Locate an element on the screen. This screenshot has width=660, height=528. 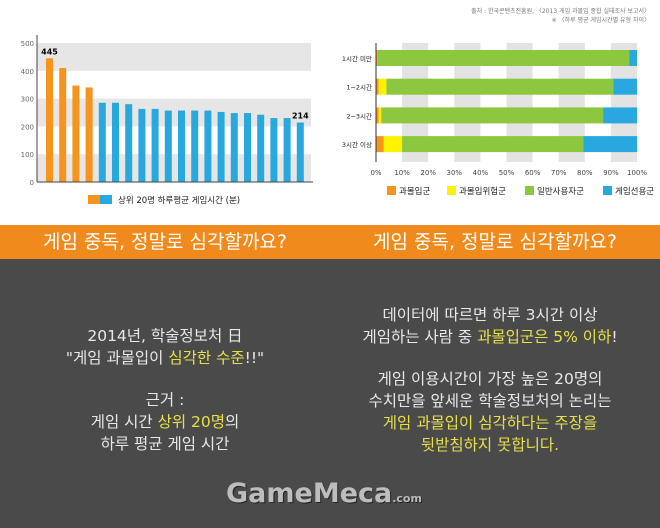
basis-line: 게임 시간 상위 20명의 is located at coordinates (165, 422).